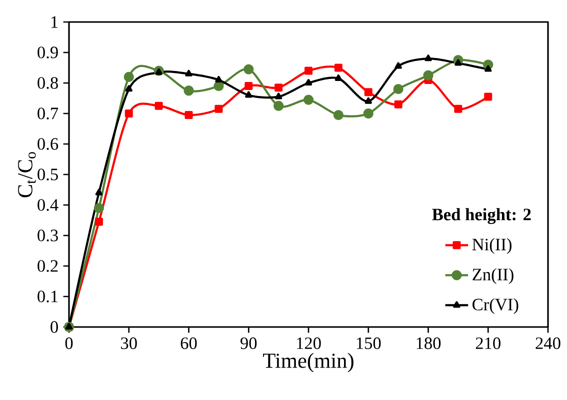  I want to click on legend-label: Cr(VI), so click(495, 306).